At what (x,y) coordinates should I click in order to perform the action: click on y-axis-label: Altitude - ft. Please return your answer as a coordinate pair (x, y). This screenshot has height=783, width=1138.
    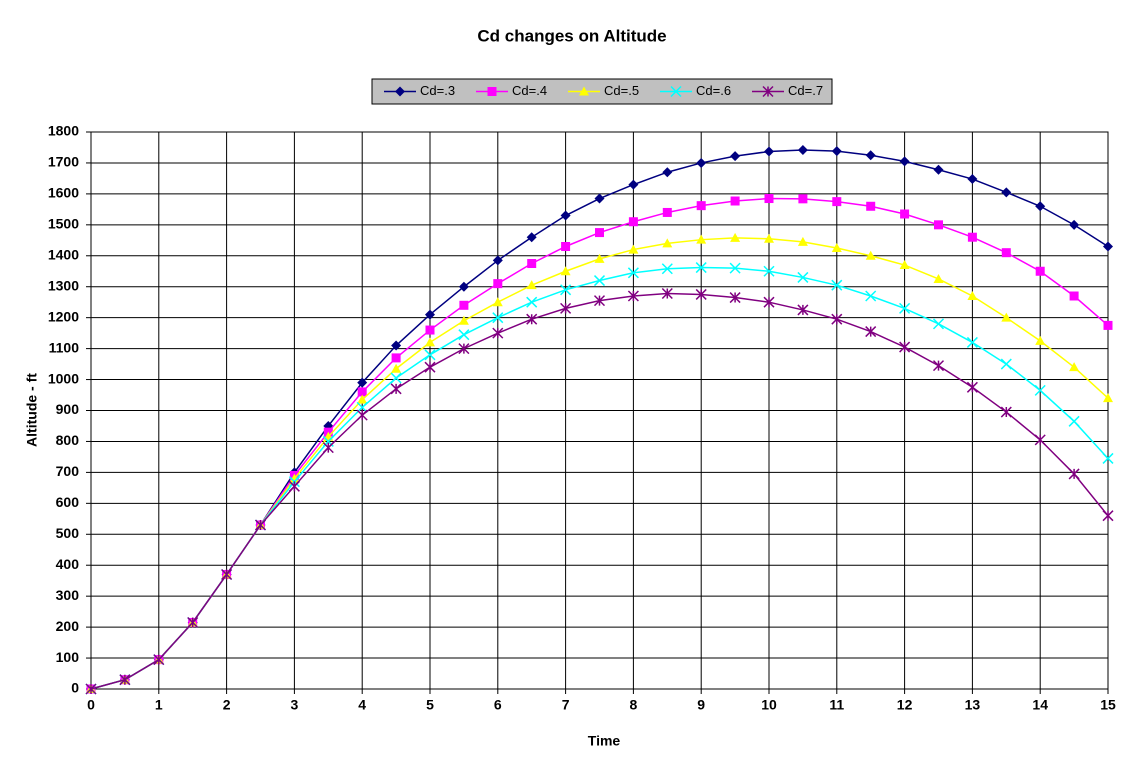
    Looking at the image, I should click on (32, 410).